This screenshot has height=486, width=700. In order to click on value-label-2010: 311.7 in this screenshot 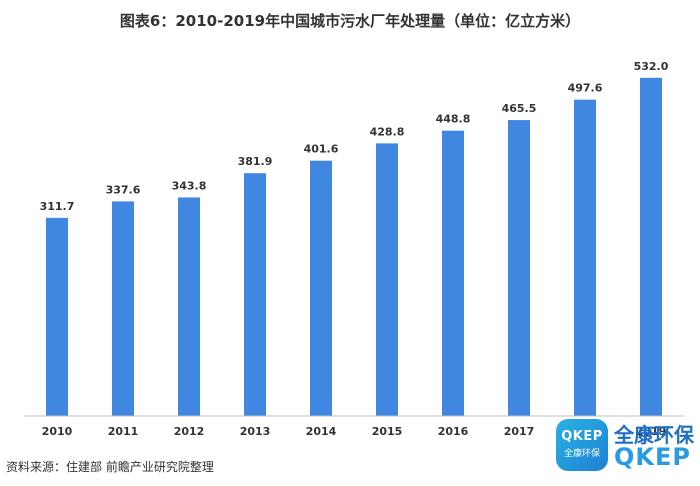, I will do `click(57, 206)`.